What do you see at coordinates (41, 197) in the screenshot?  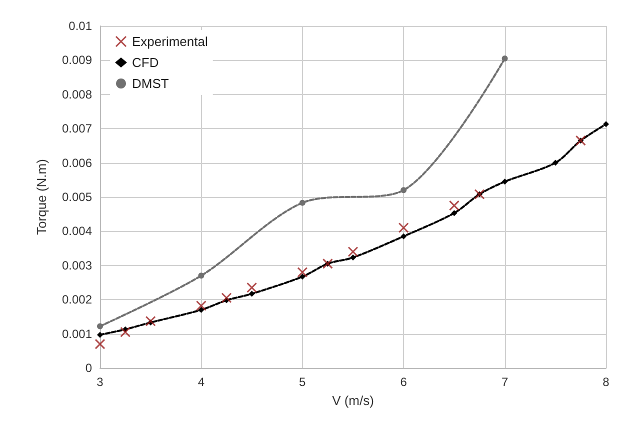 I see `y-axis-title: Torque (N.m)` at bounding box center [41, 197].